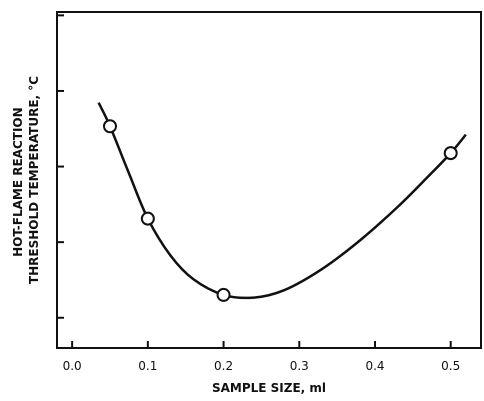 The width and height of the screenshot is (484, 401). What do you see at coordinates (18, 182) in the screenshot?
I see `y-axis-title-line-1: HOT-FLAME REACTION` at bounding box center [18, 182].